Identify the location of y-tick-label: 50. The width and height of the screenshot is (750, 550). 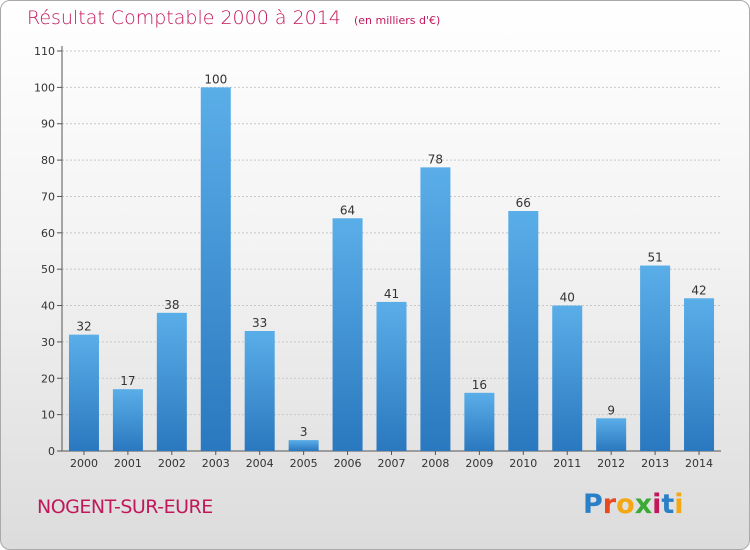
(48, 269).